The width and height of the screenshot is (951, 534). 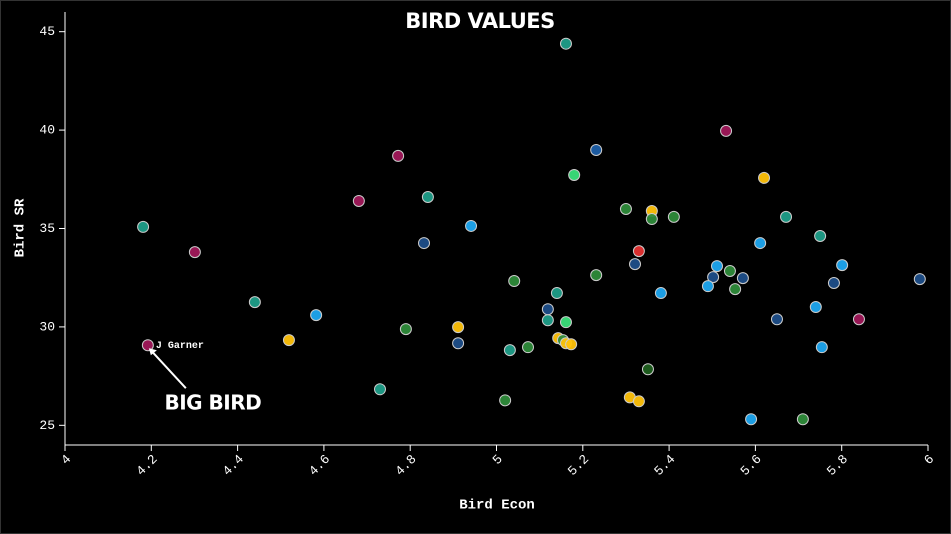 I want to click on y-tick-label: 45, so click(x=47, y=31).